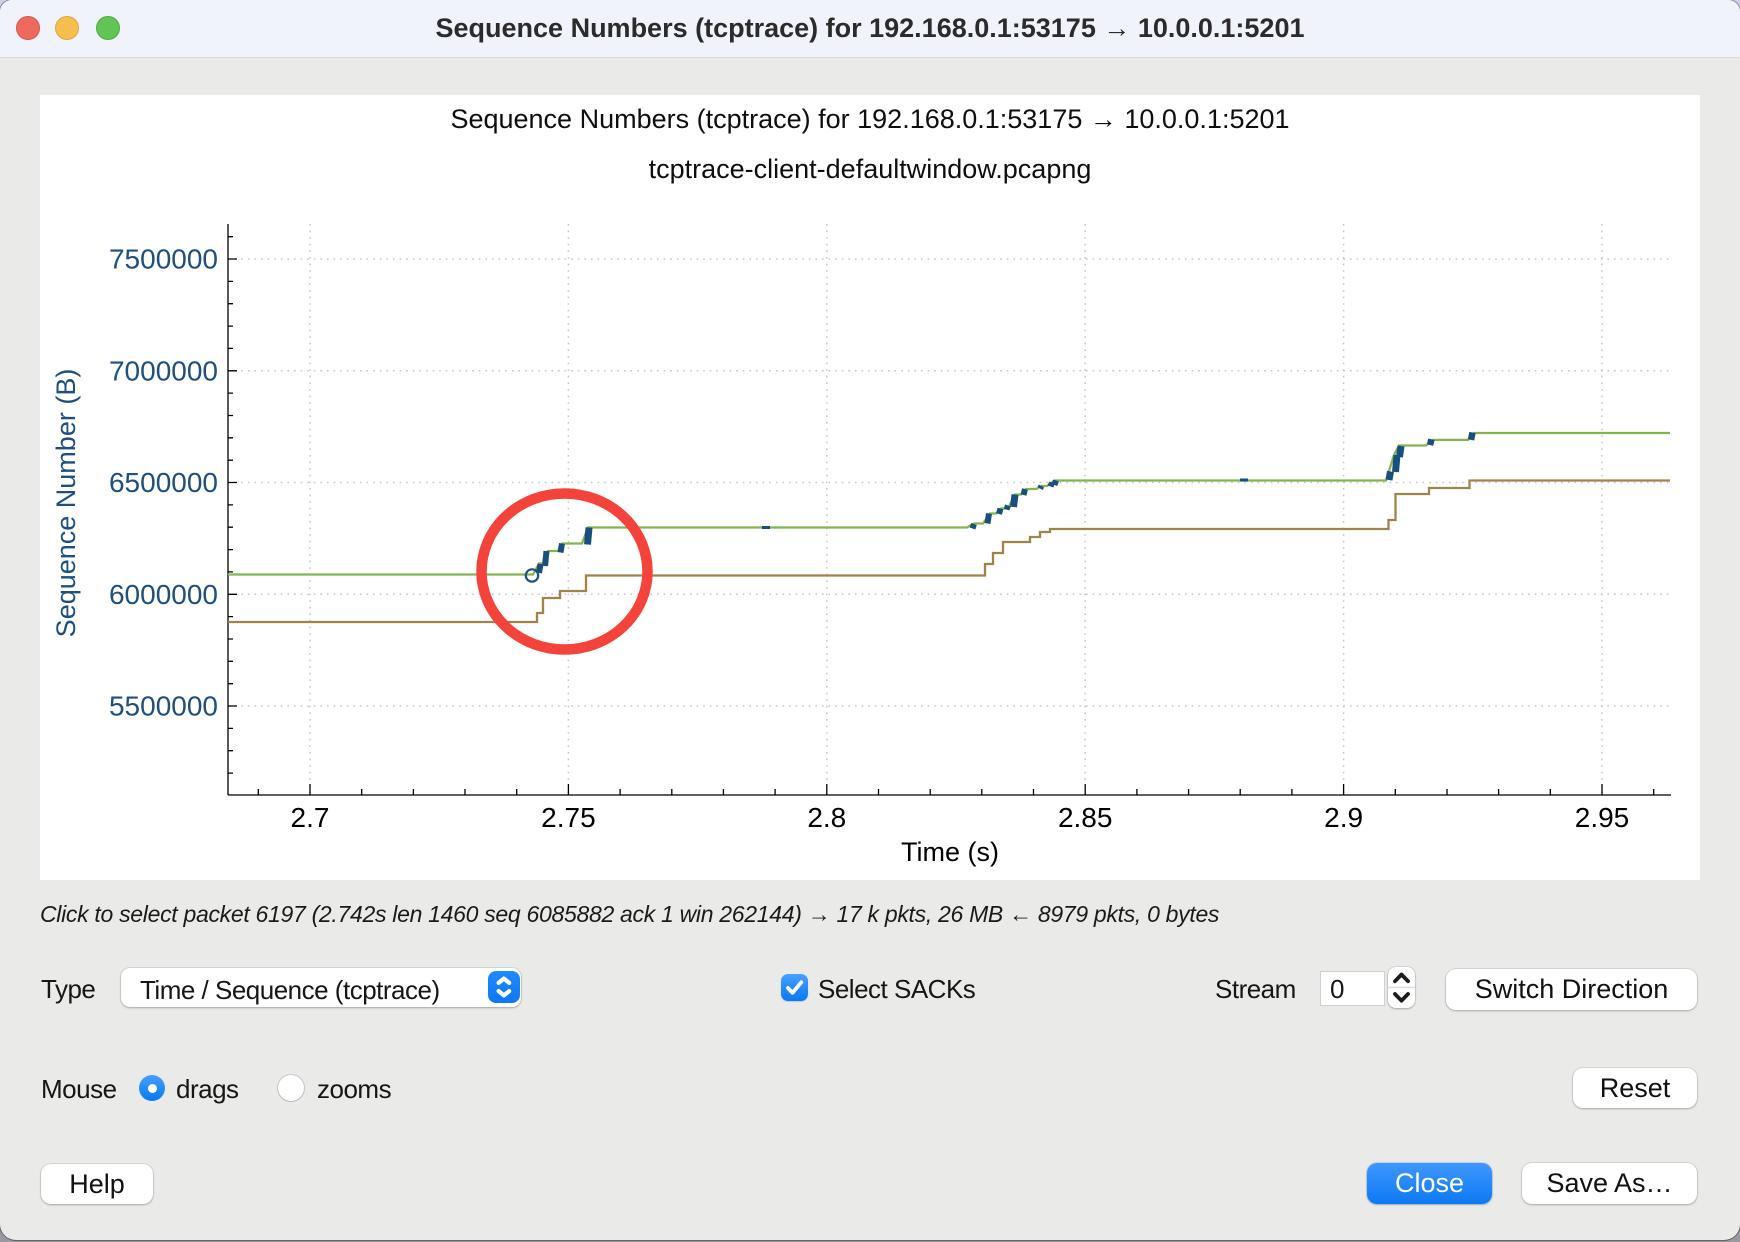 This screenshot has width=1740, height=1242. I want to click on svg-text: Time (s), so click(950, 852).